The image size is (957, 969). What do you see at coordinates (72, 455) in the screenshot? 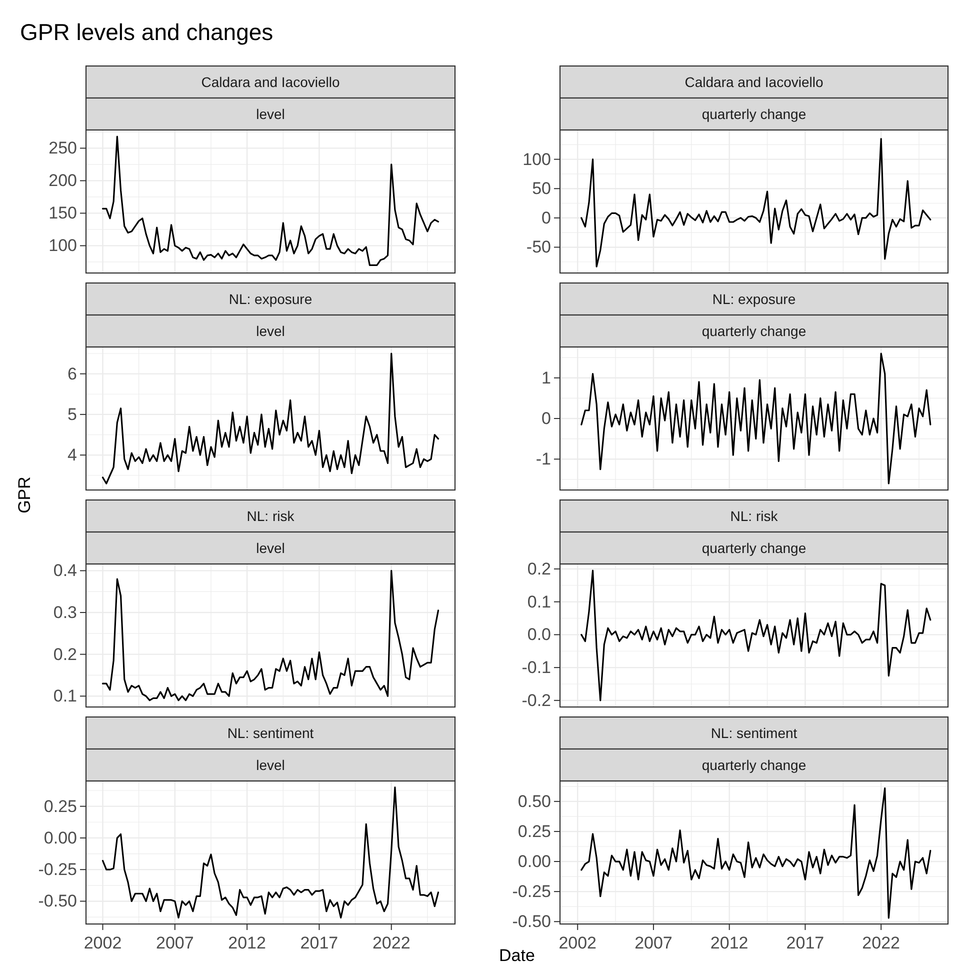
I see `y-tick-label: 4` at bounding box center [72, 455].